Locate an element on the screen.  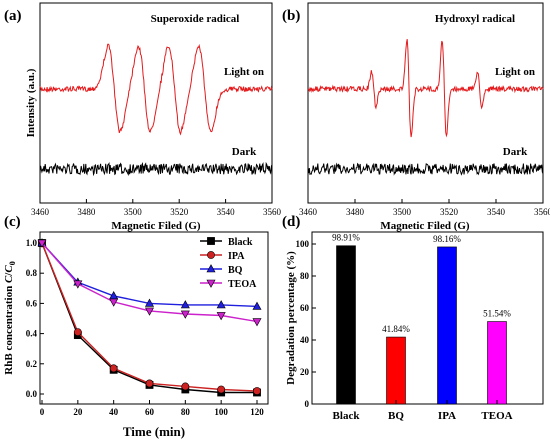
ytick-label: 0.4 is located at coordinates (32, 334).